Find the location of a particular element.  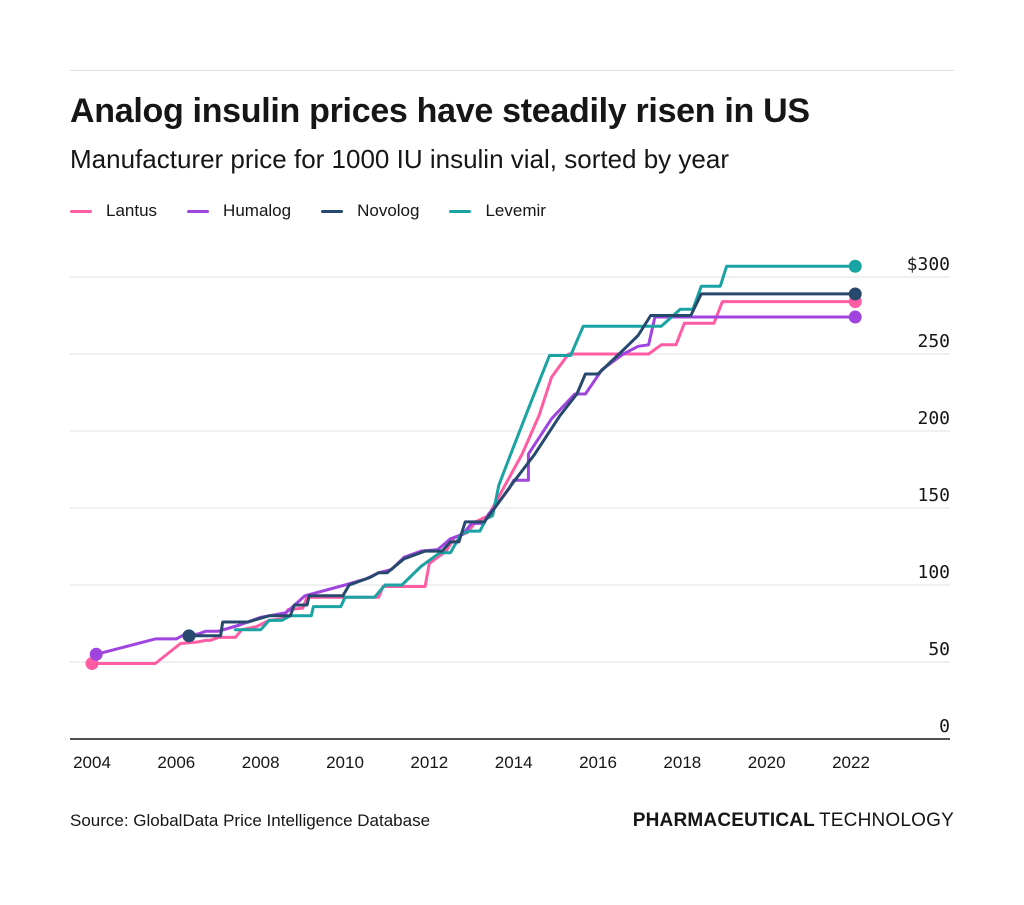

legend-item-lantus: Lantus is located at coordinates (113, 211).